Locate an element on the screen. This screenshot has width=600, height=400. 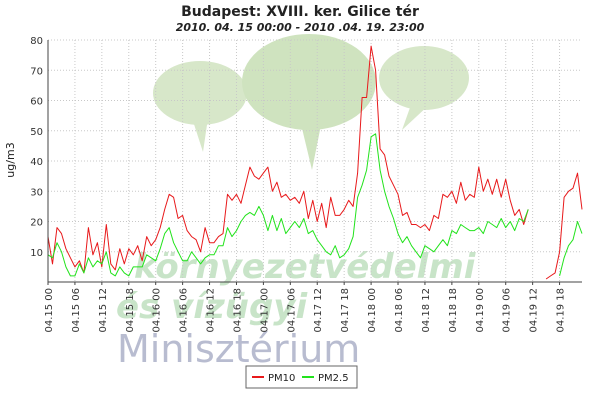
y-tick-label: 30 is located at coordinates (36, 192).